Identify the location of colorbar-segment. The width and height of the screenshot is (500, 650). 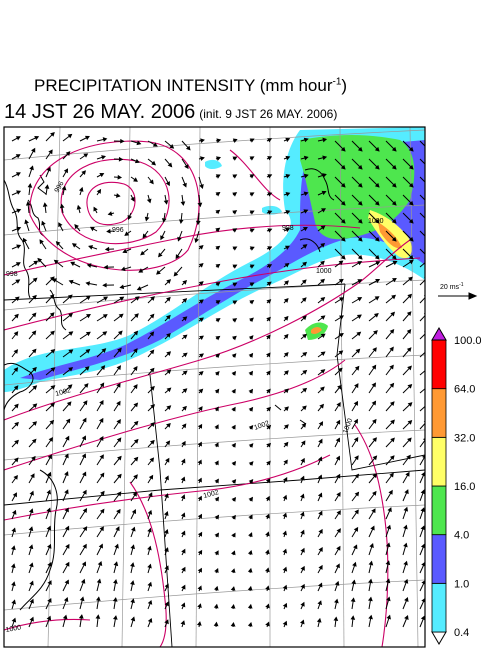
(439, 607).